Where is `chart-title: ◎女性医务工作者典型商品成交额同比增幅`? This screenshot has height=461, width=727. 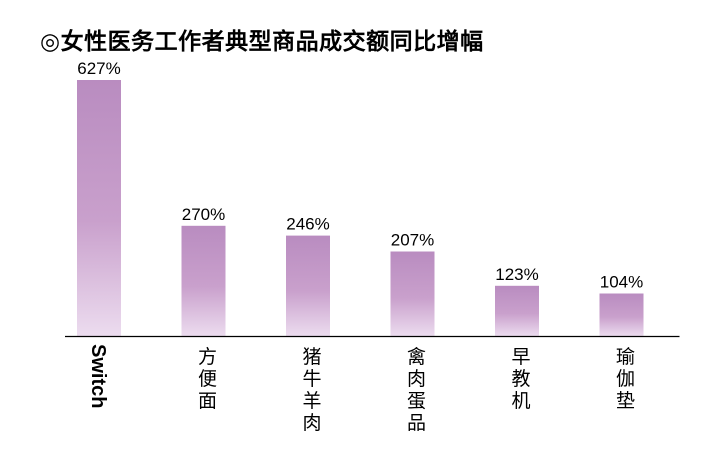 chart-title: ◎女性医务工作者典型商品成交额同比增幅 is located at coordinates (262, 42).